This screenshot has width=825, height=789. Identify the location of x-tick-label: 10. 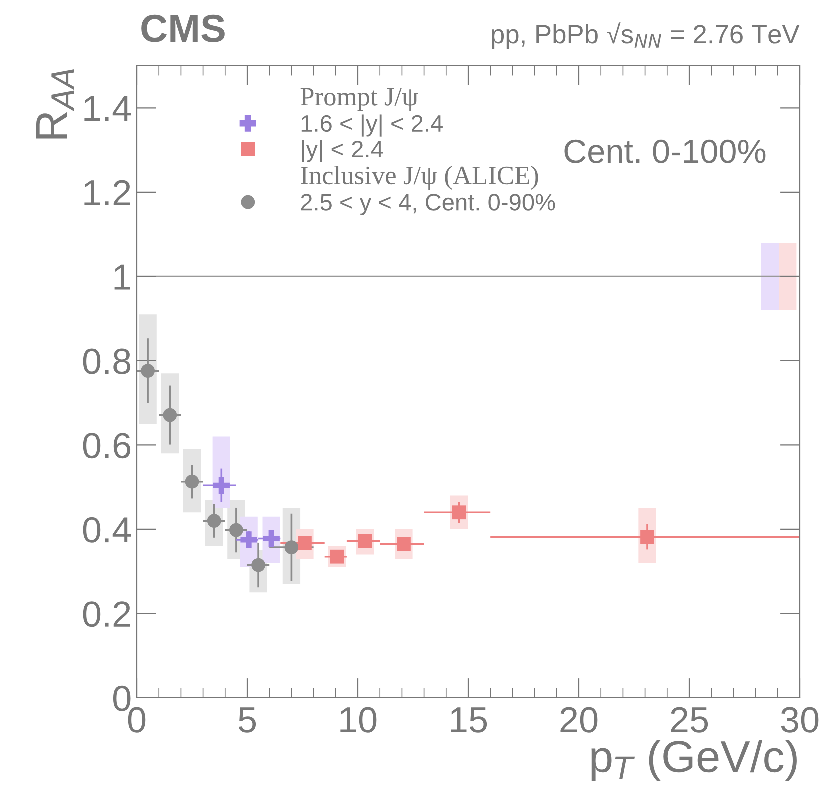
(358, 720).